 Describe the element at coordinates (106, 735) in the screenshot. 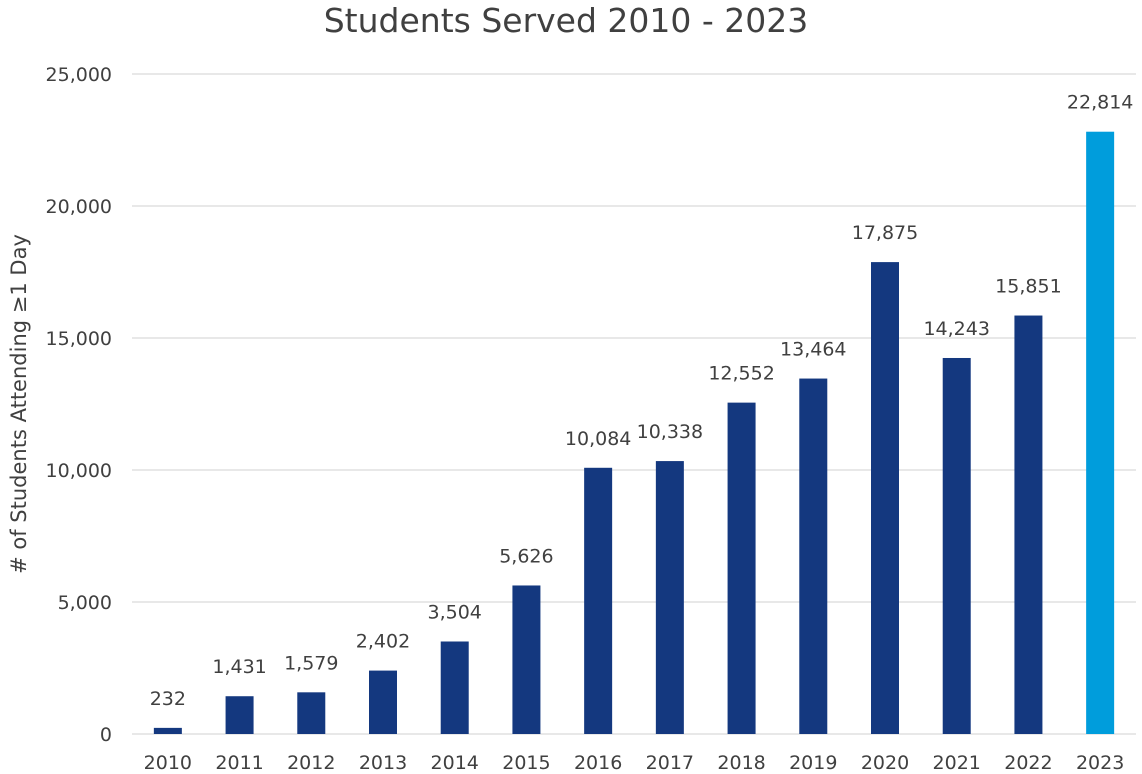

I see `y-tick-label: 0` at that location.